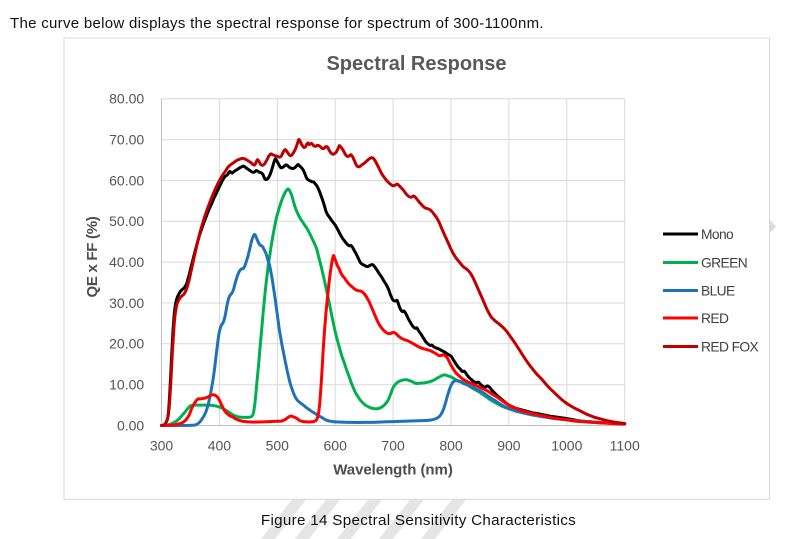  What do you see at coordinates (730, 346) in the screenshot?
I see `svg-text: RED FOX` at bounding box center [730, 346].